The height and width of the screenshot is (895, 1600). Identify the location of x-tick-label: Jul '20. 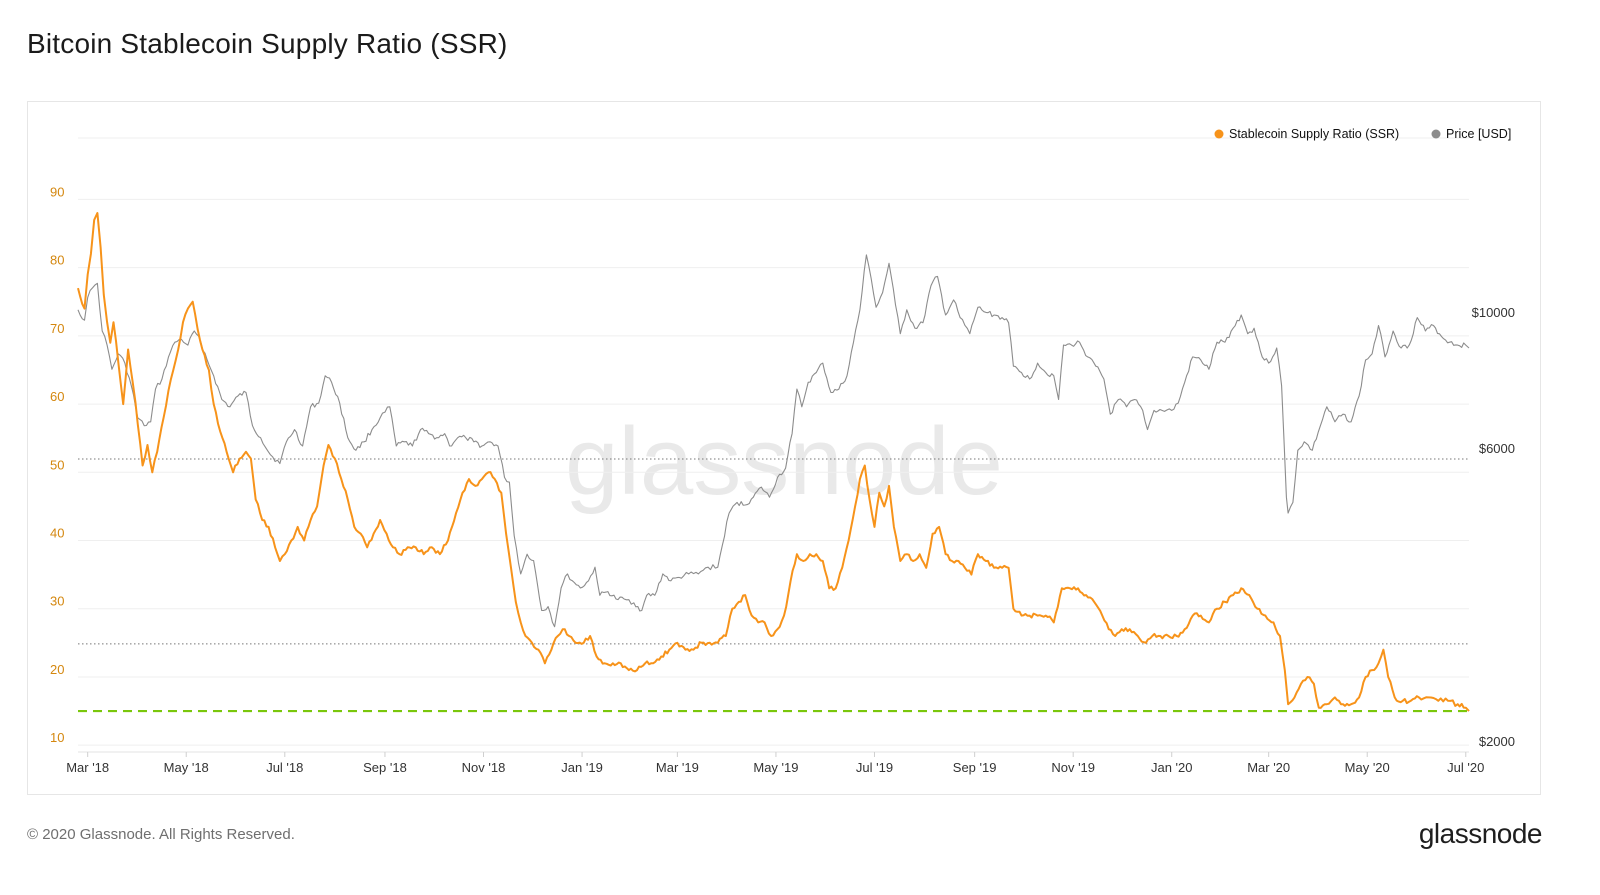
(1465, 767).